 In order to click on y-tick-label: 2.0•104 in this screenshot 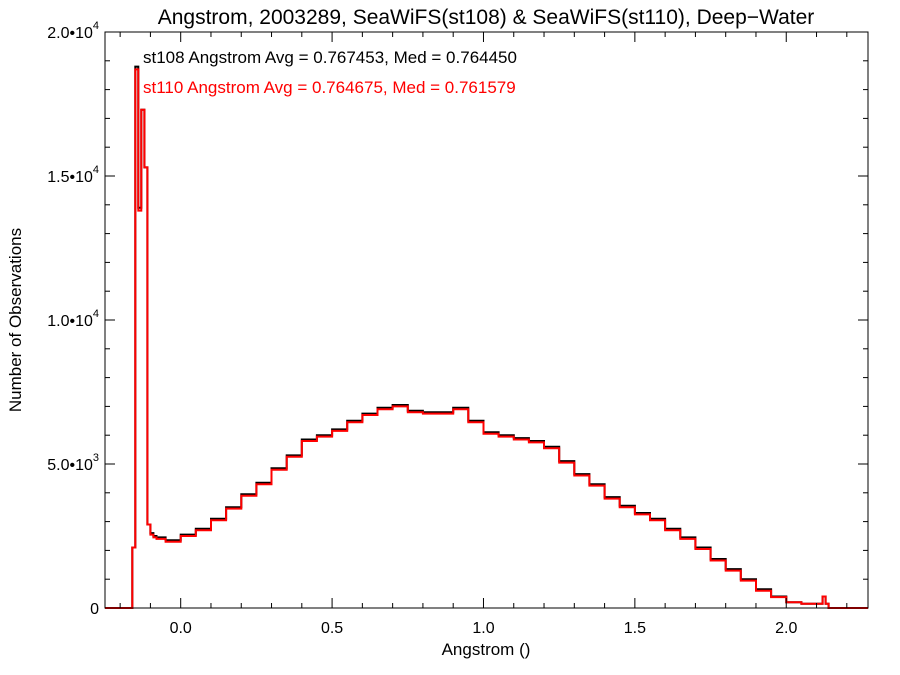, I will do `click(73, 31)`.